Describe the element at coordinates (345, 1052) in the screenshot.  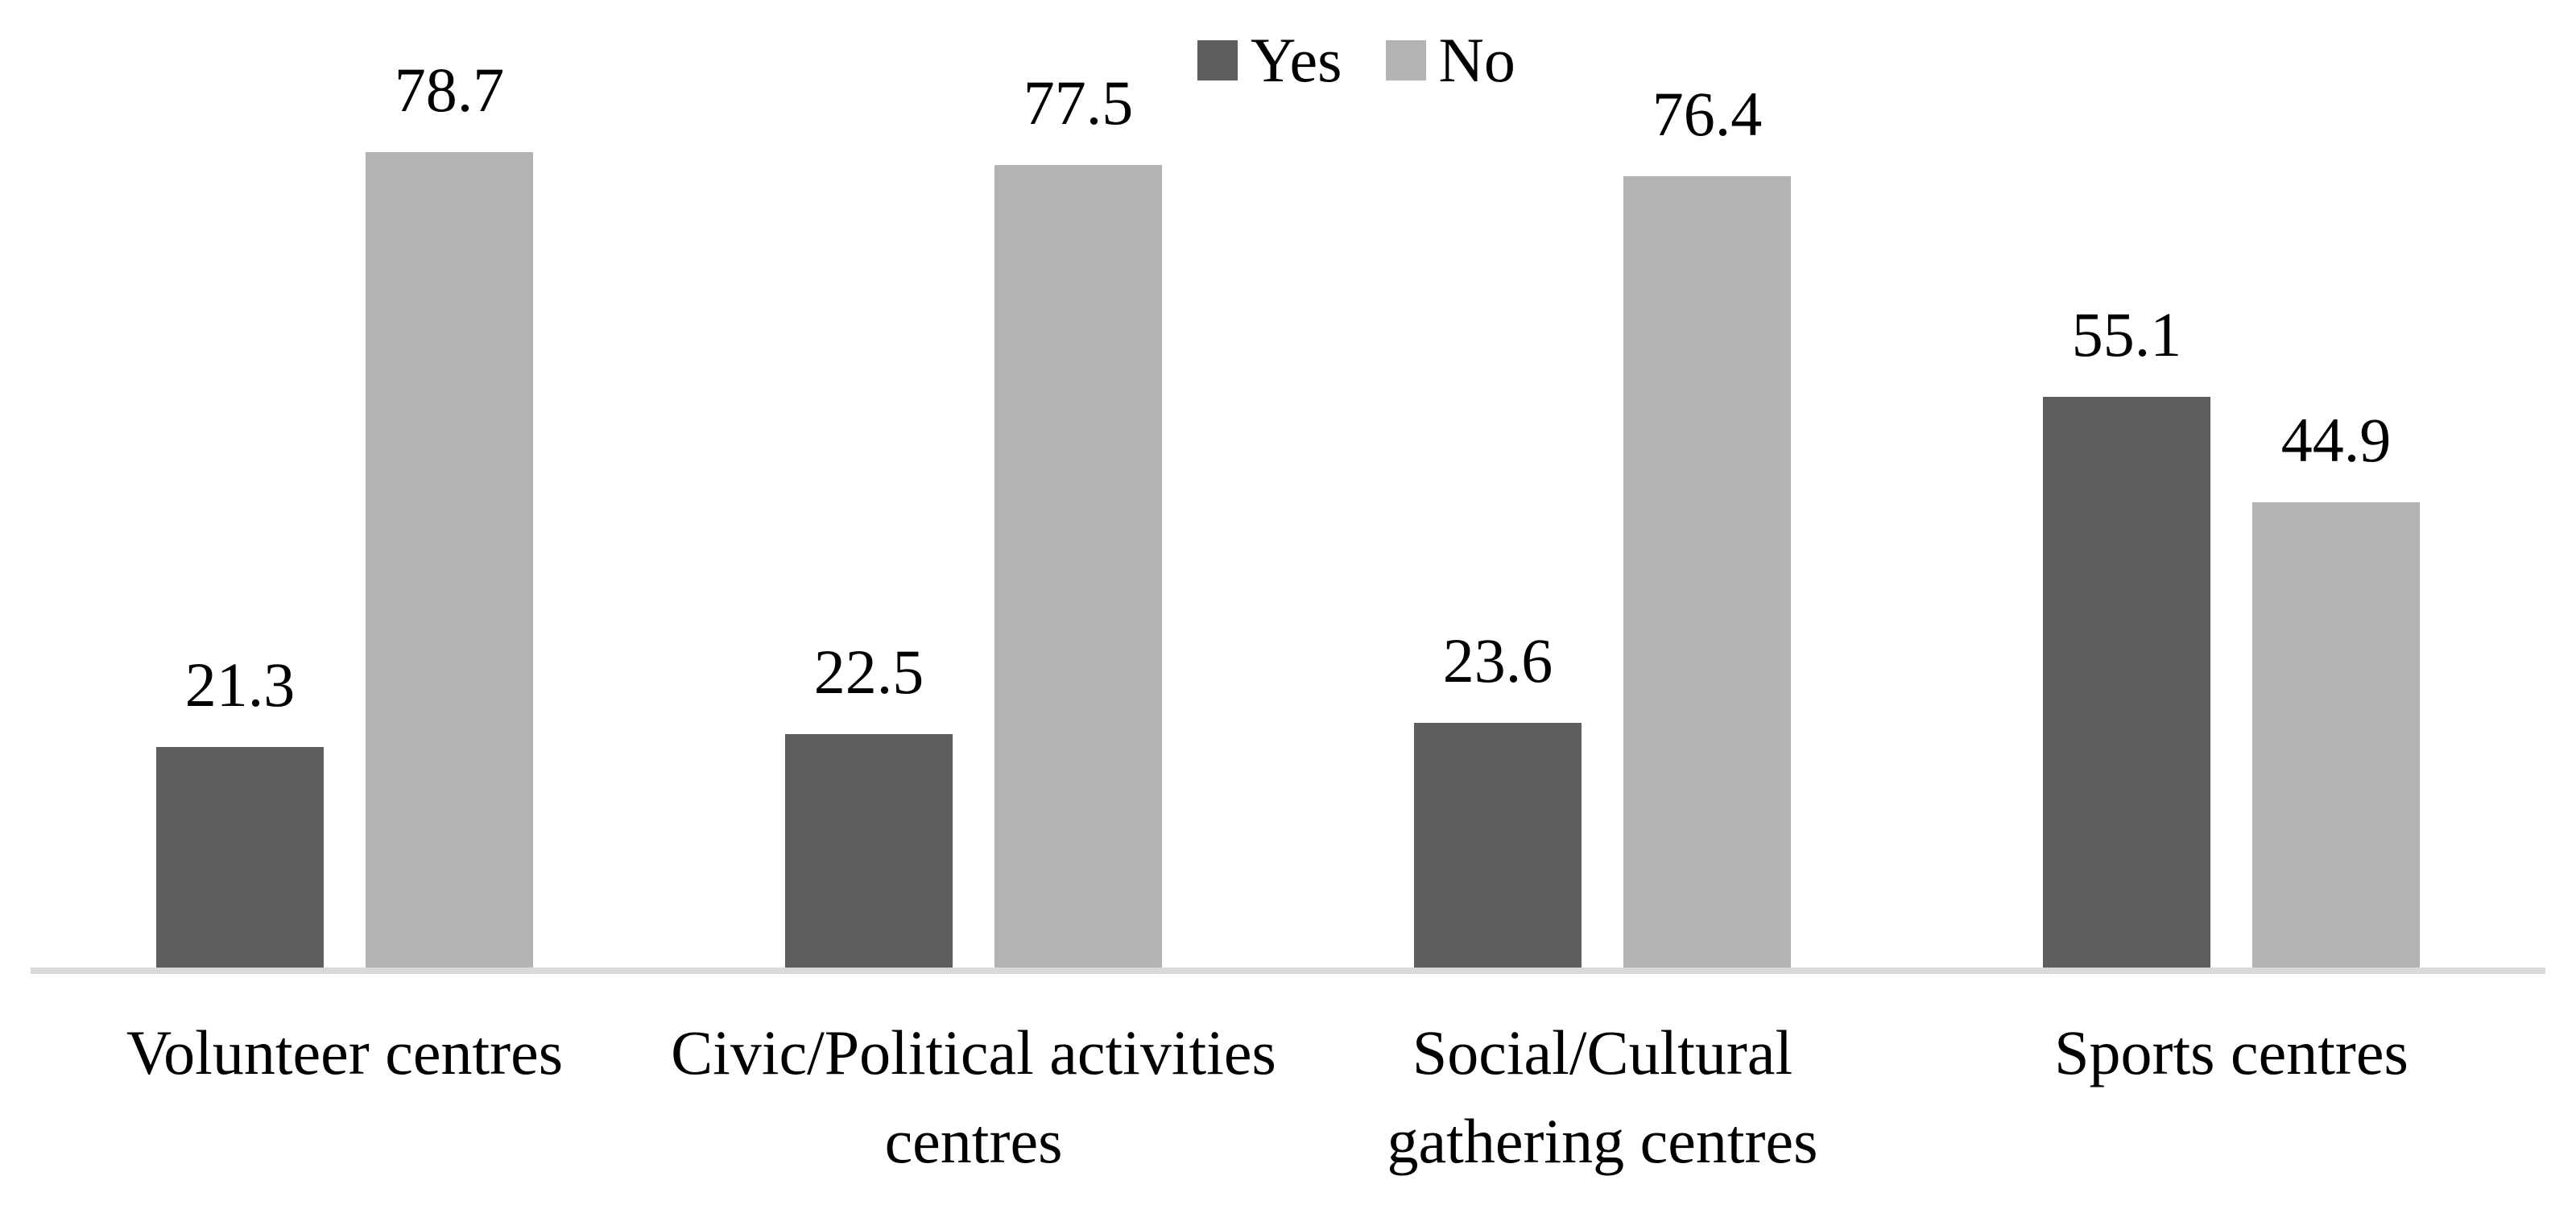
I see `category-label-line: Volunteer centres` at that location.